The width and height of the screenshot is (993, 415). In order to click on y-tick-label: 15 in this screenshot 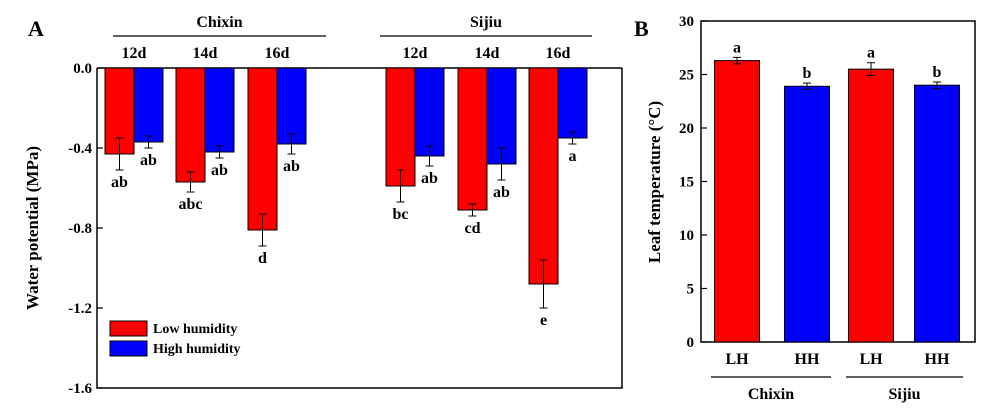, I will do `click(686, 183)`.